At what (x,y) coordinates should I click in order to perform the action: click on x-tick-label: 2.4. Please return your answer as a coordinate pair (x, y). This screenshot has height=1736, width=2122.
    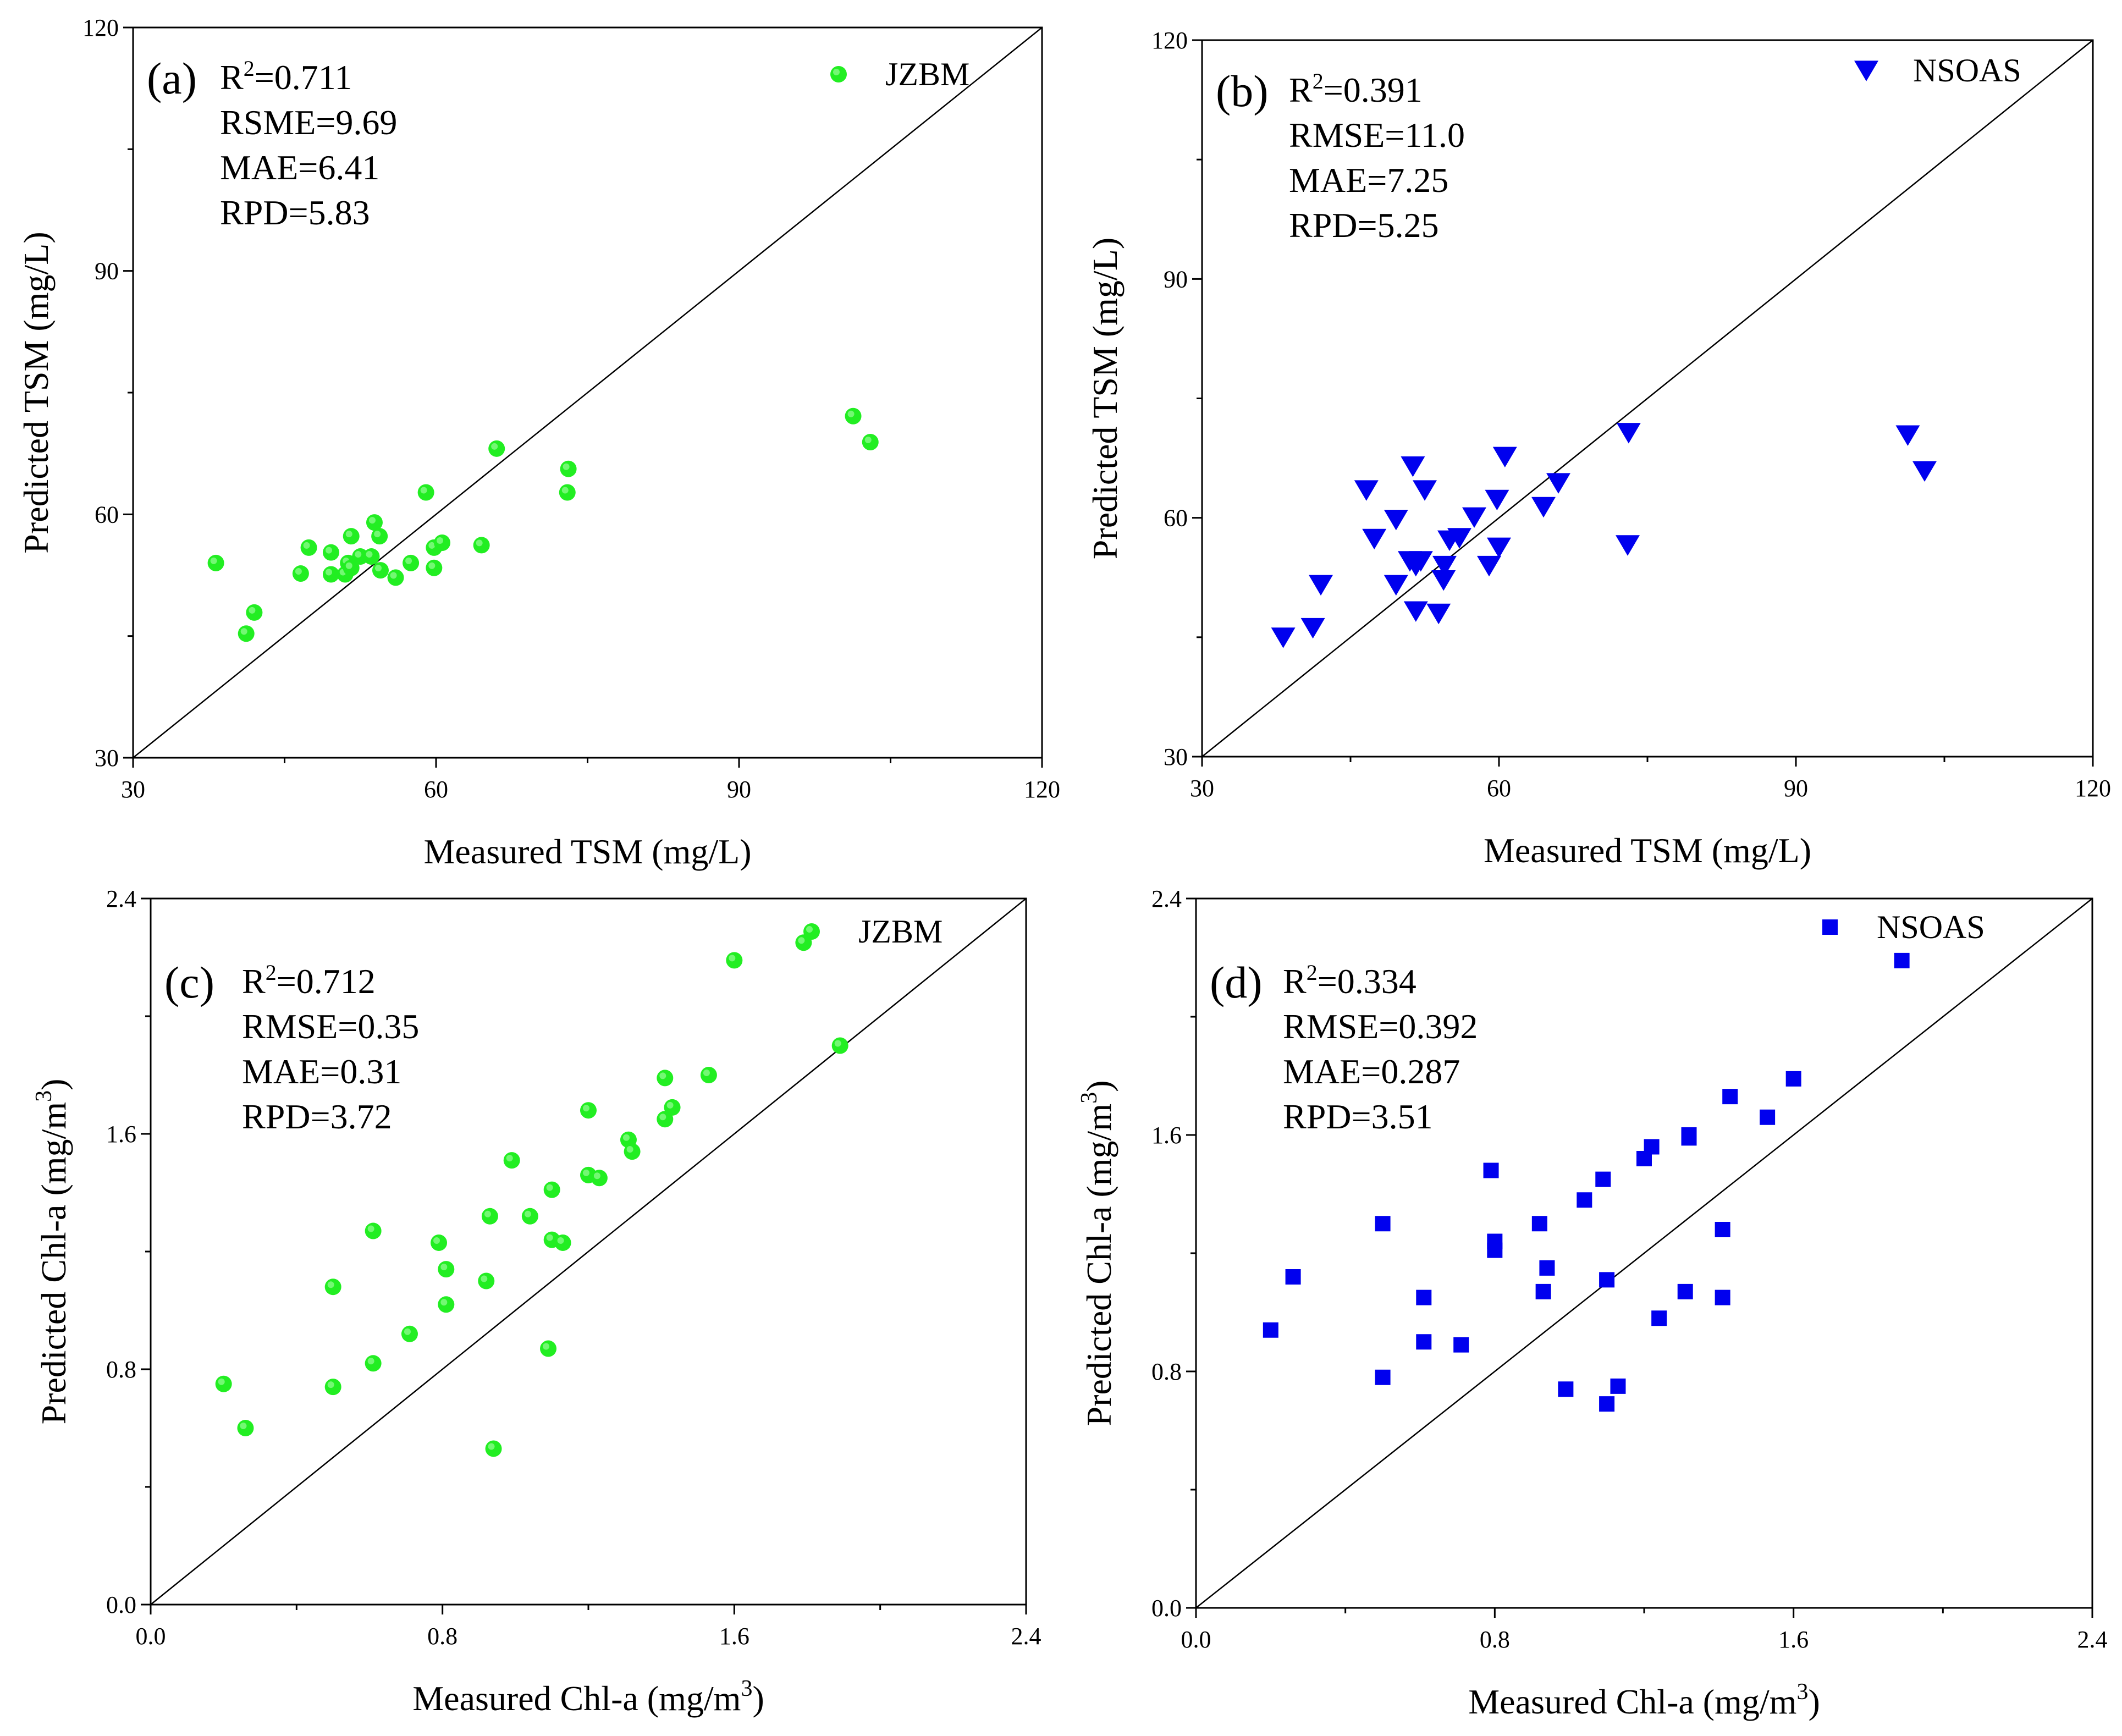
    Looking at the image, I should click on (1026, 1637).